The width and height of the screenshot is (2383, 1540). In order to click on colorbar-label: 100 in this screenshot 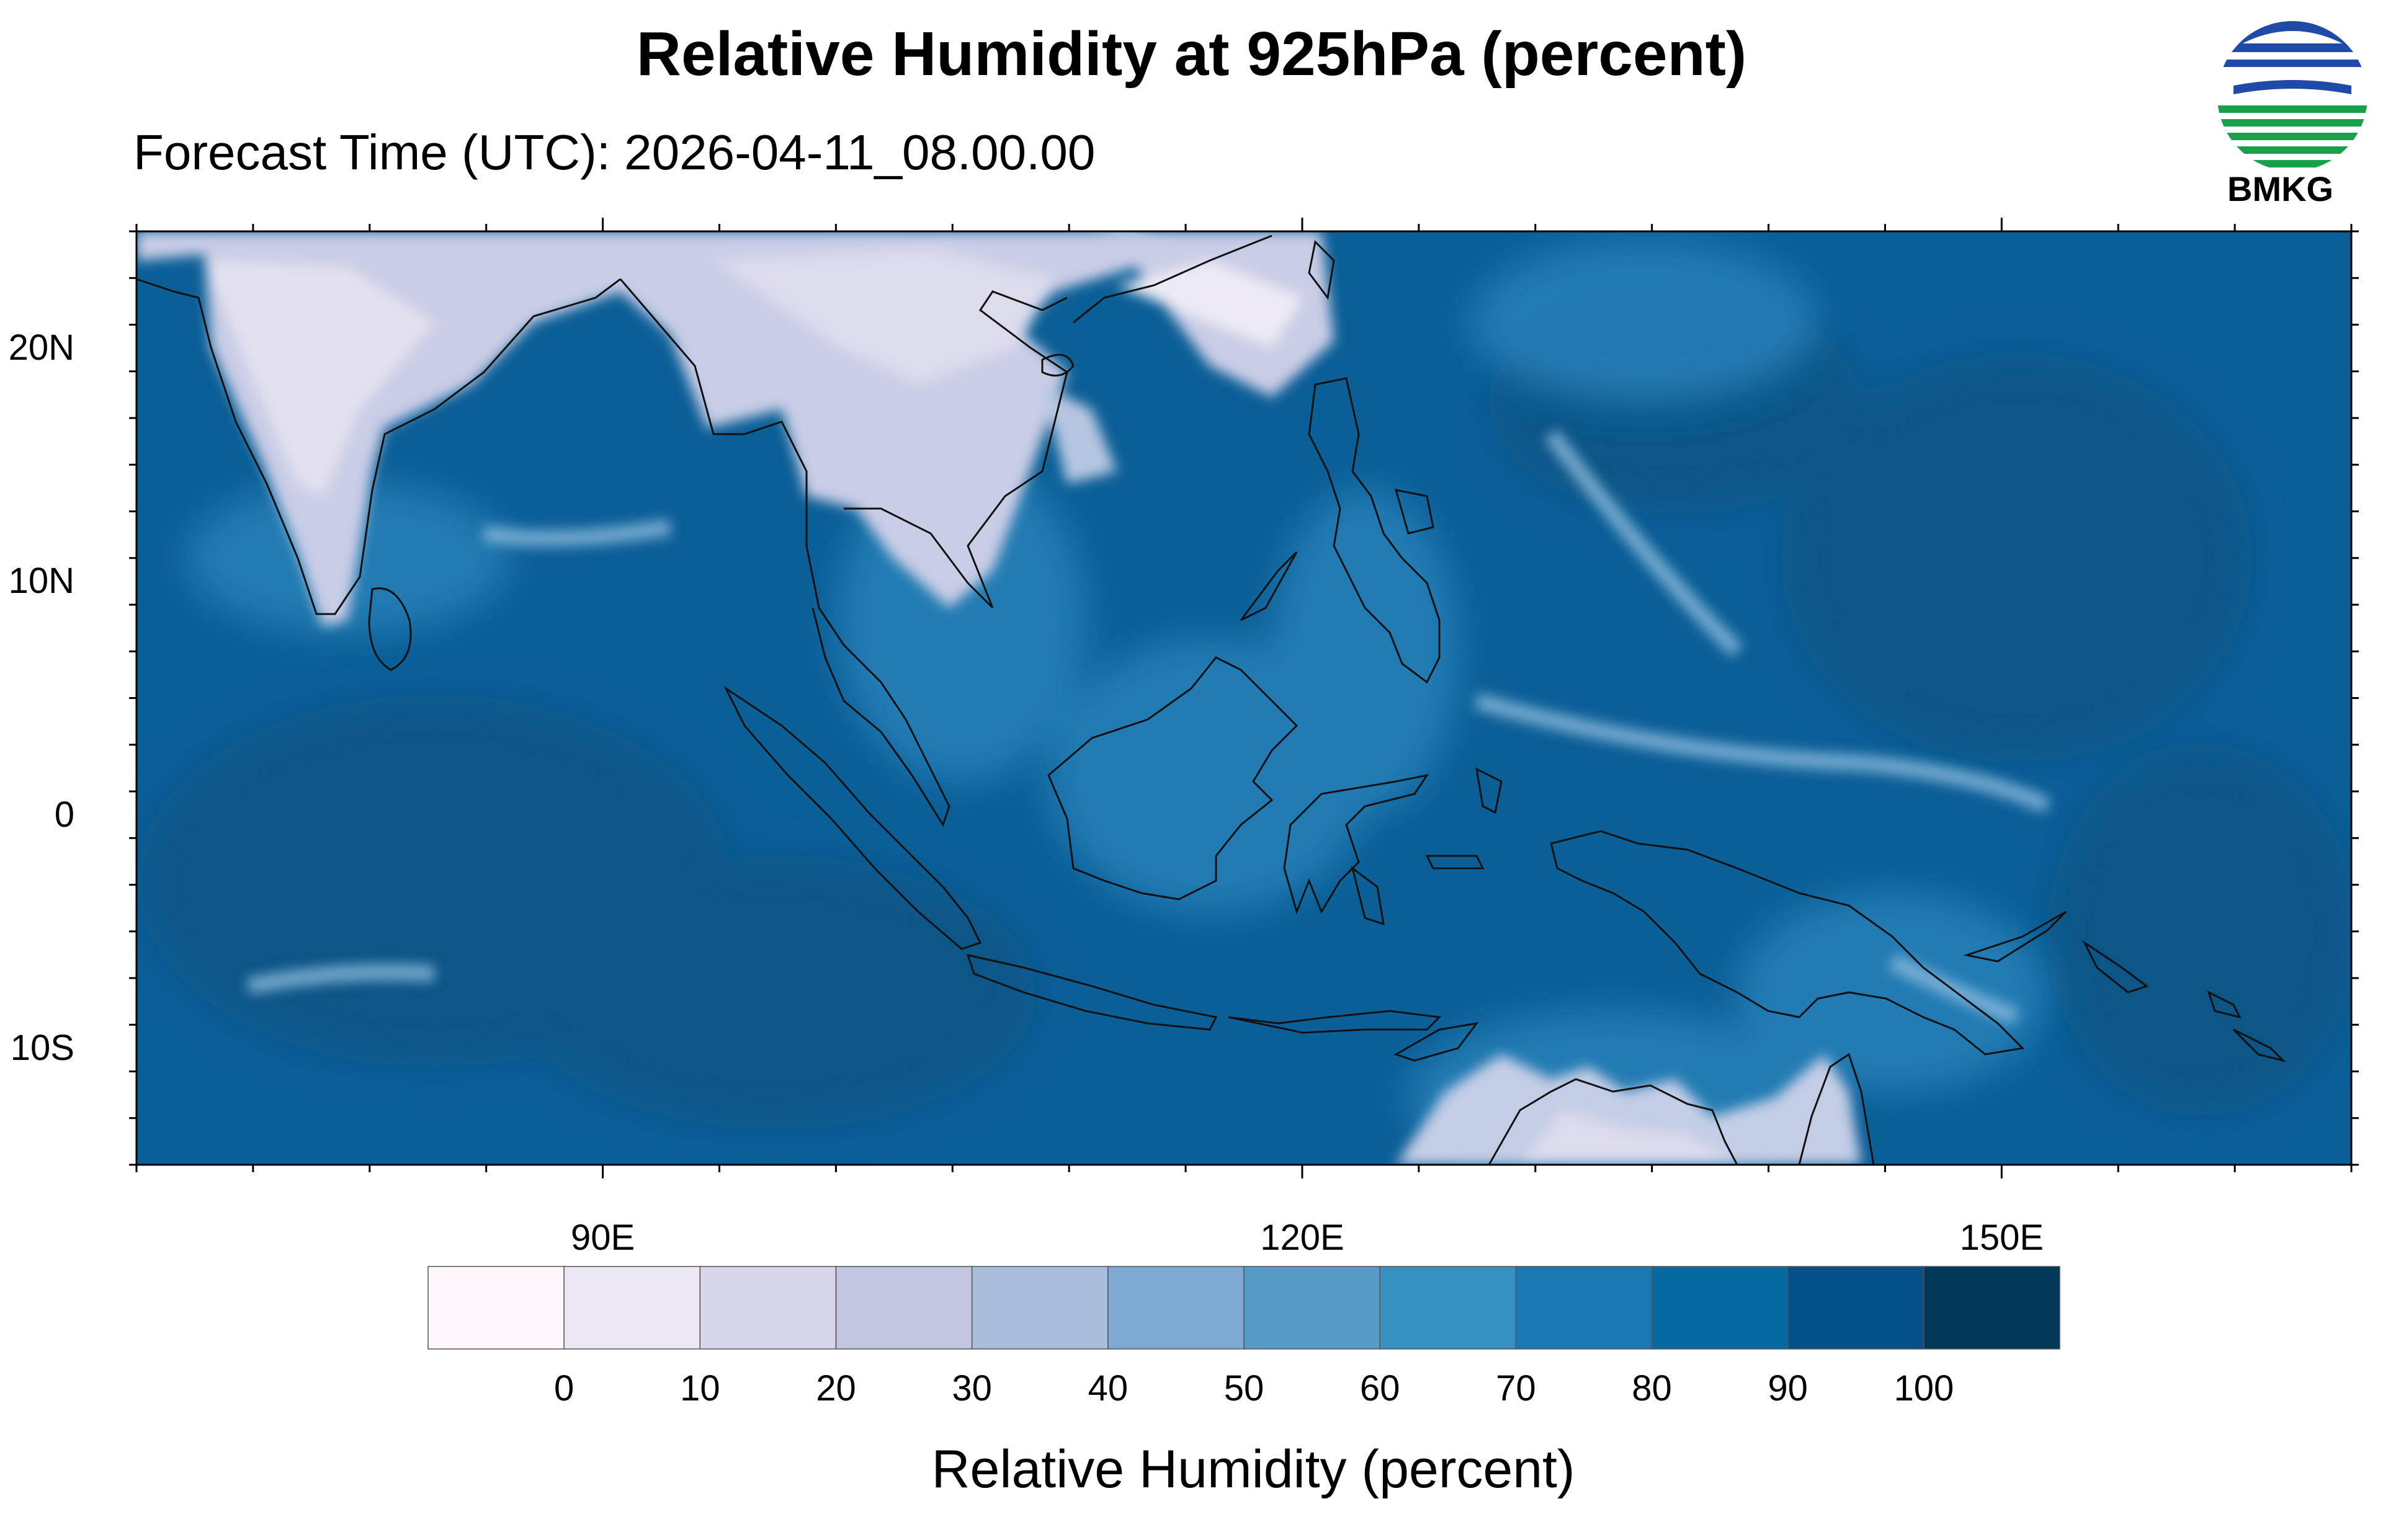, I will do `click(1923, 1389)`.